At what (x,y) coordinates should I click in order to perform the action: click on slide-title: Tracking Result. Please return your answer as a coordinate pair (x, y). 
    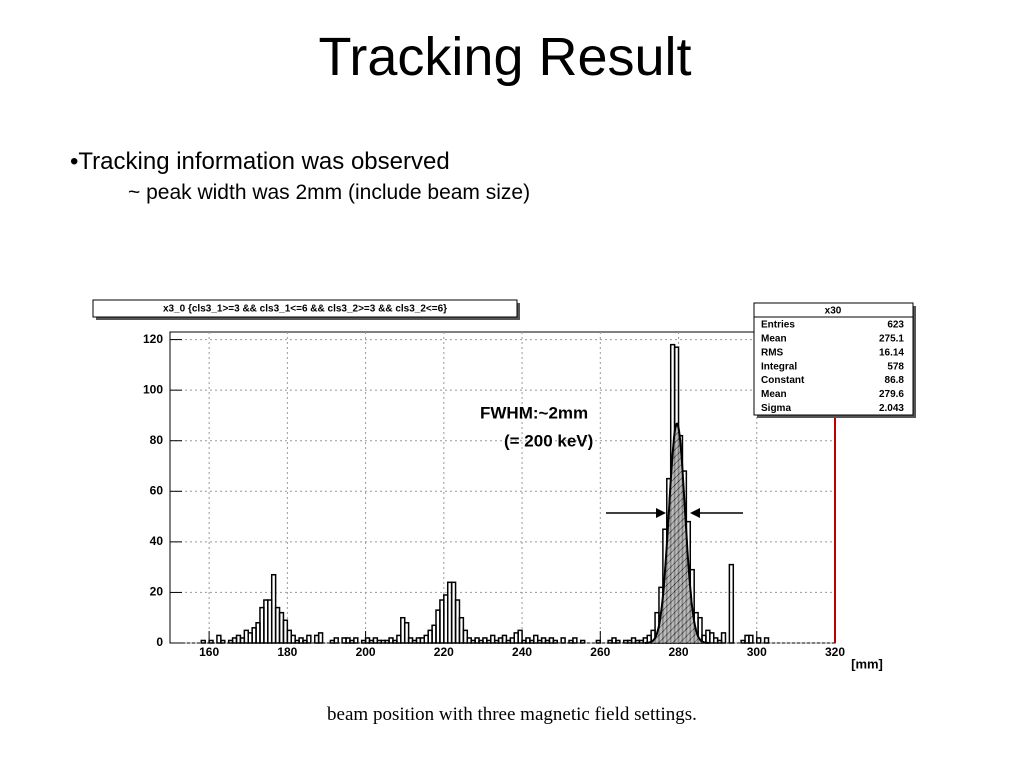
    Looking at the image, I should click on (505, 57).